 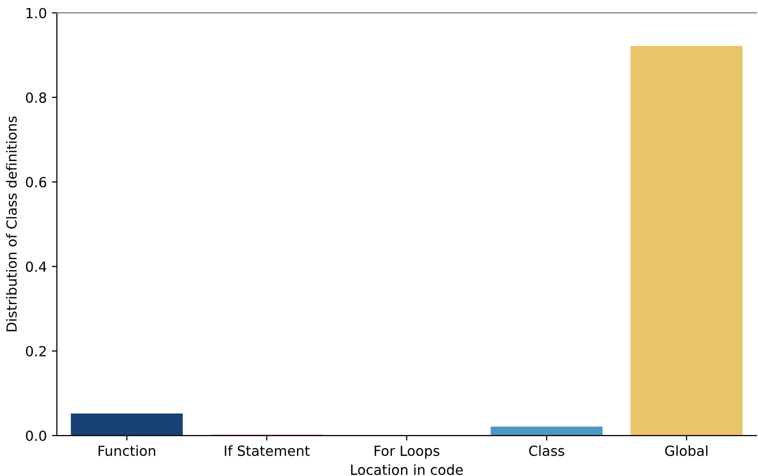 What do you see at coordinates (36, 182) in the screenshot?
I see `y-tick-label: 0.6` at bounding box center [36, 182].